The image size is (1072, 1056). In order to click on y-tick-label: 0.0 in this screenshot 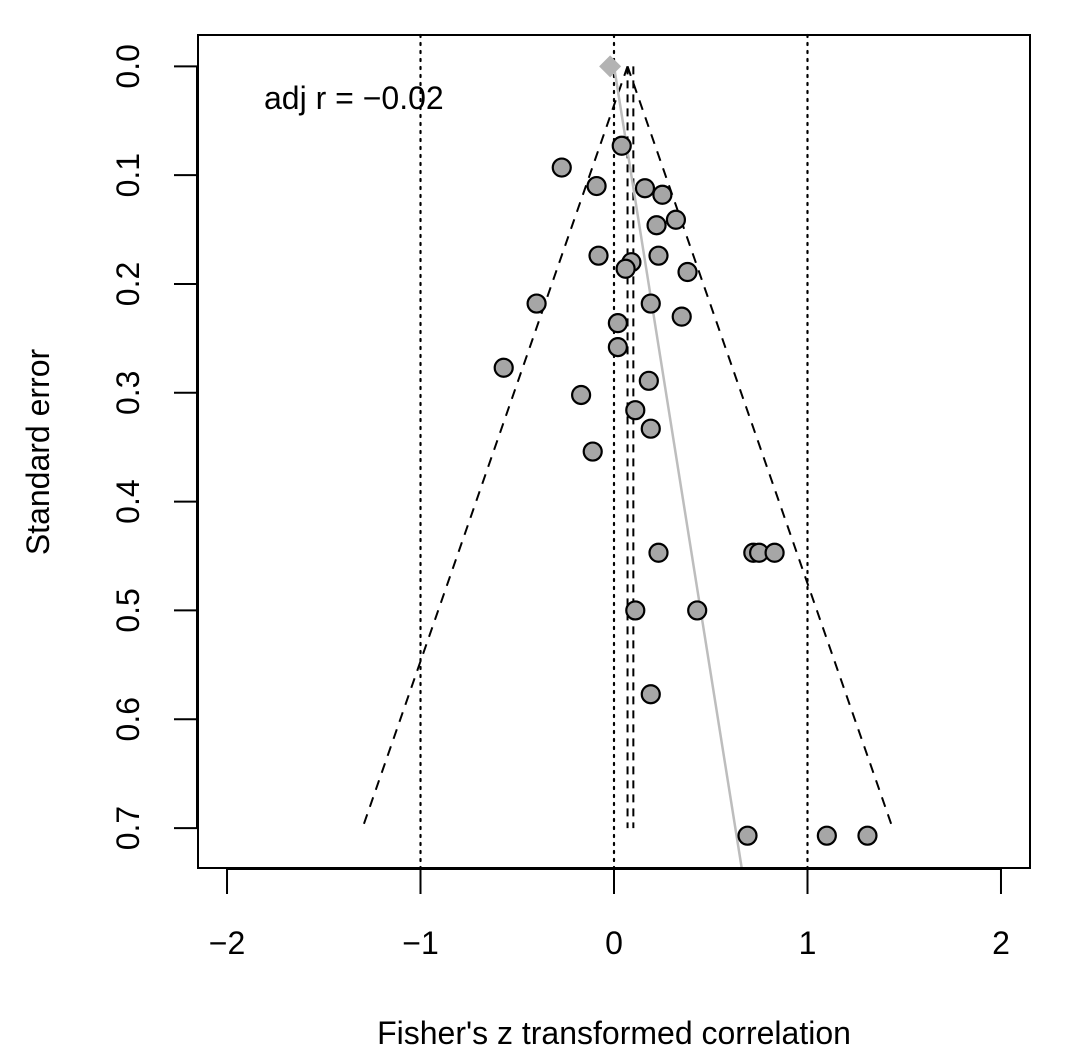, I will do `click(128, 66)`.